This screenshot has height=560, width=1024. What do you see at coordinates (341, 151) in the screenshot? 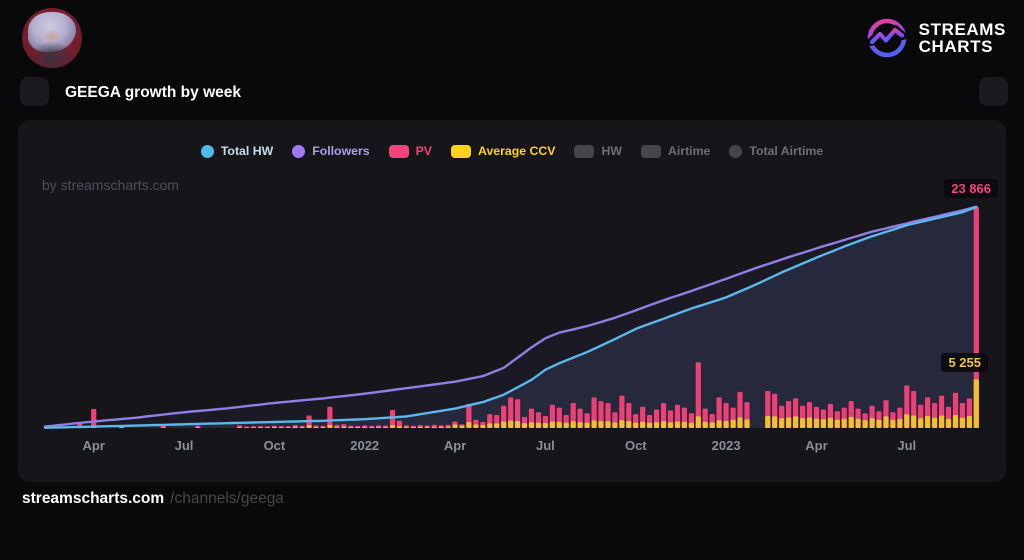
I see `legend-label-followers: Followers` at bounding box center [341, 151].